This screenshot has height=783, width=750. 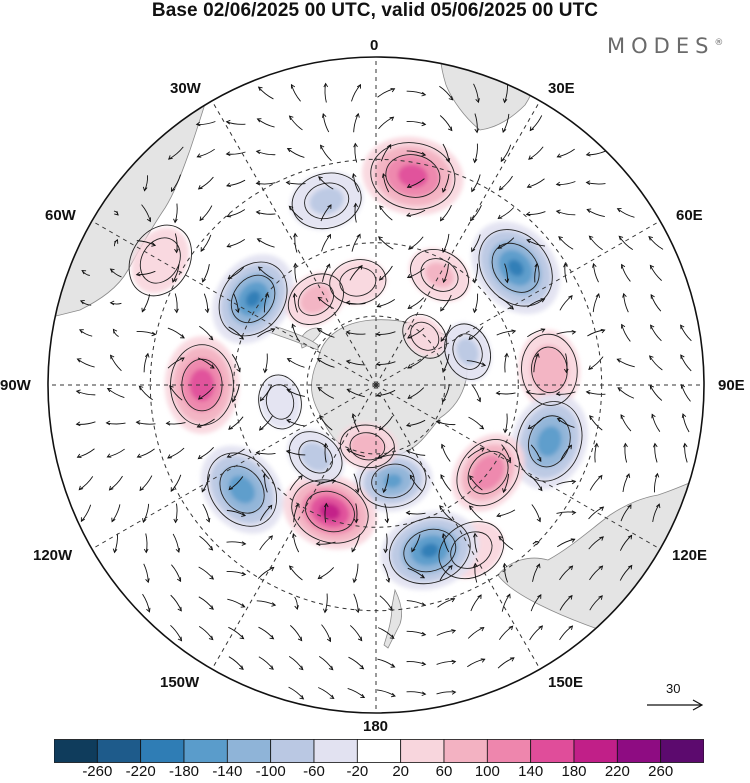 What do you see at coordinates (376, 726) in the screenshot?
I see `lon-label-180: 180` at bounding box center [376, 726].